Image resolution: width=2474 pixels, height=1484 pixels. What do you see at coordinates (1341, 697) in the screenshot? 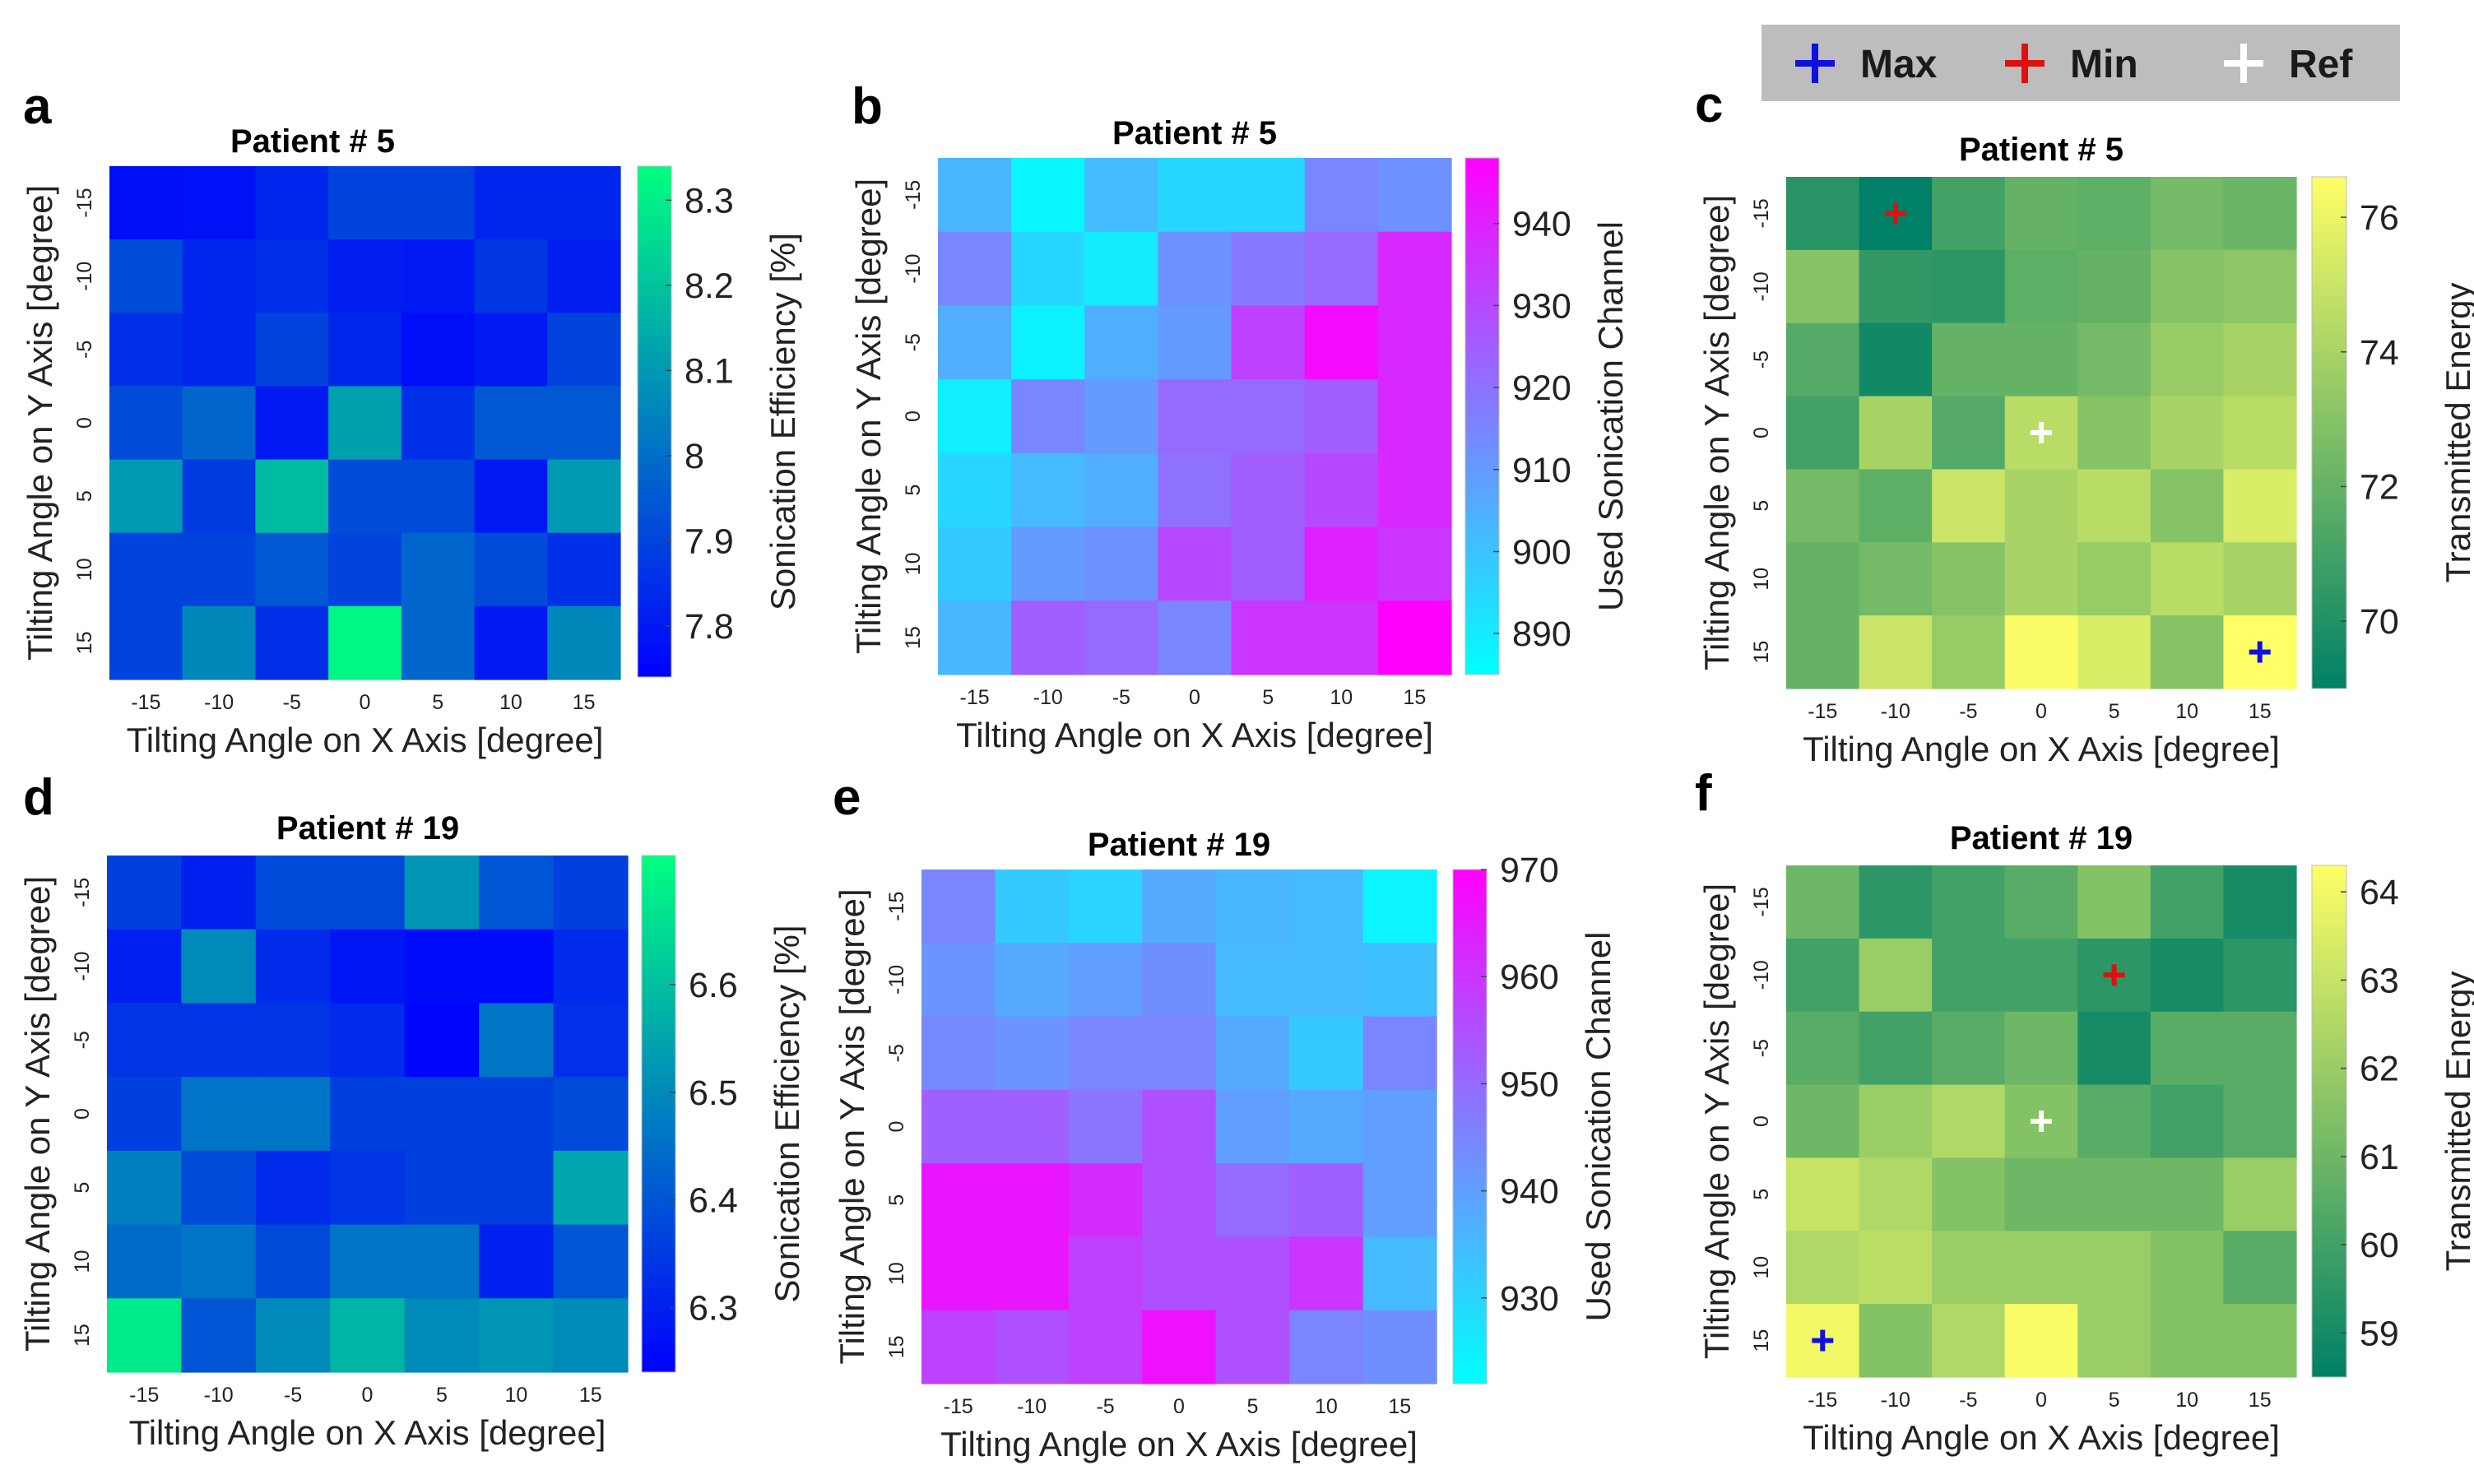
I see `x-tick-label: 10` at bounding box center [1341, 697].